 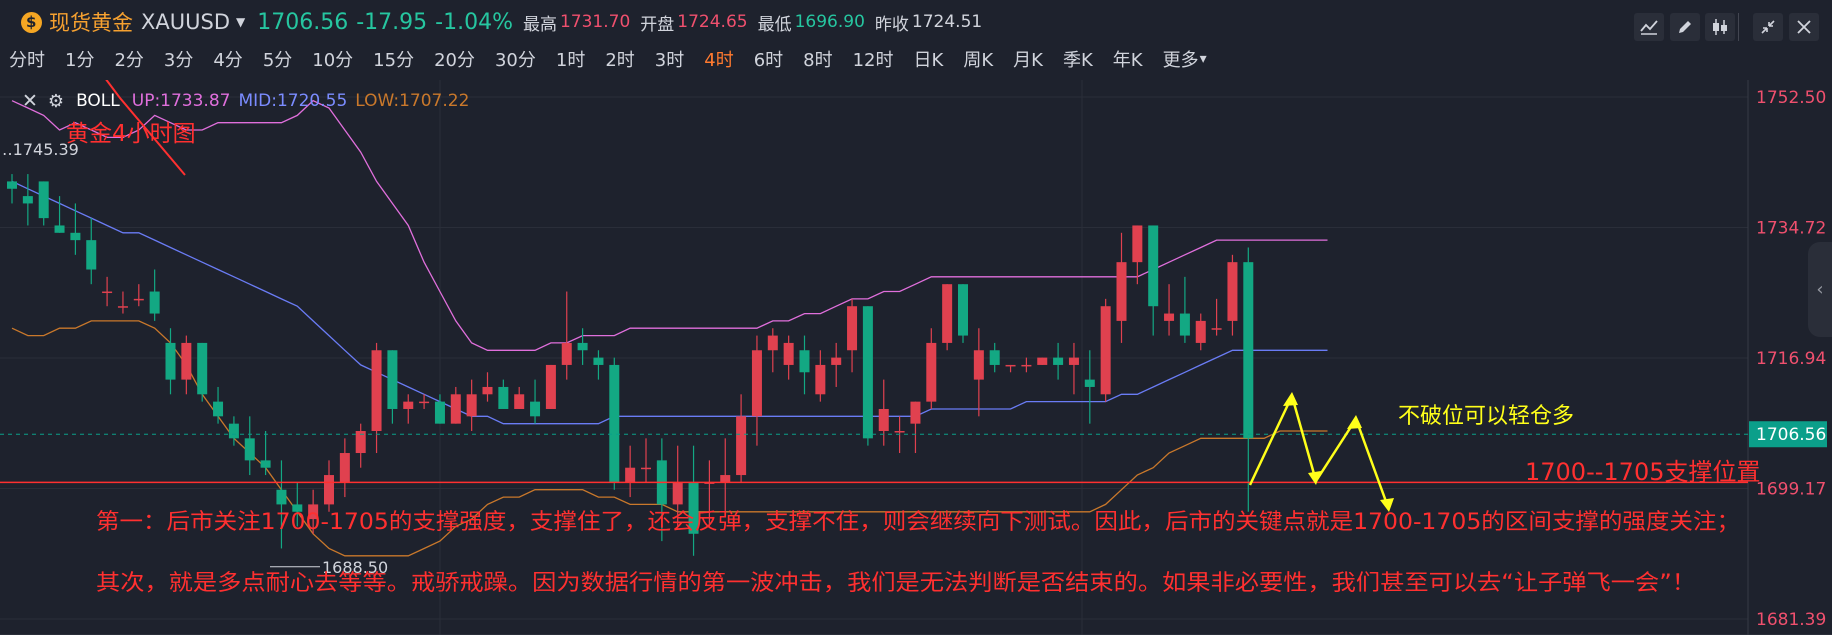 What do you see at coordinates (719, 60) in the screenshot?
I see `interval-tab: 4时` at bounding box center [719, 60].